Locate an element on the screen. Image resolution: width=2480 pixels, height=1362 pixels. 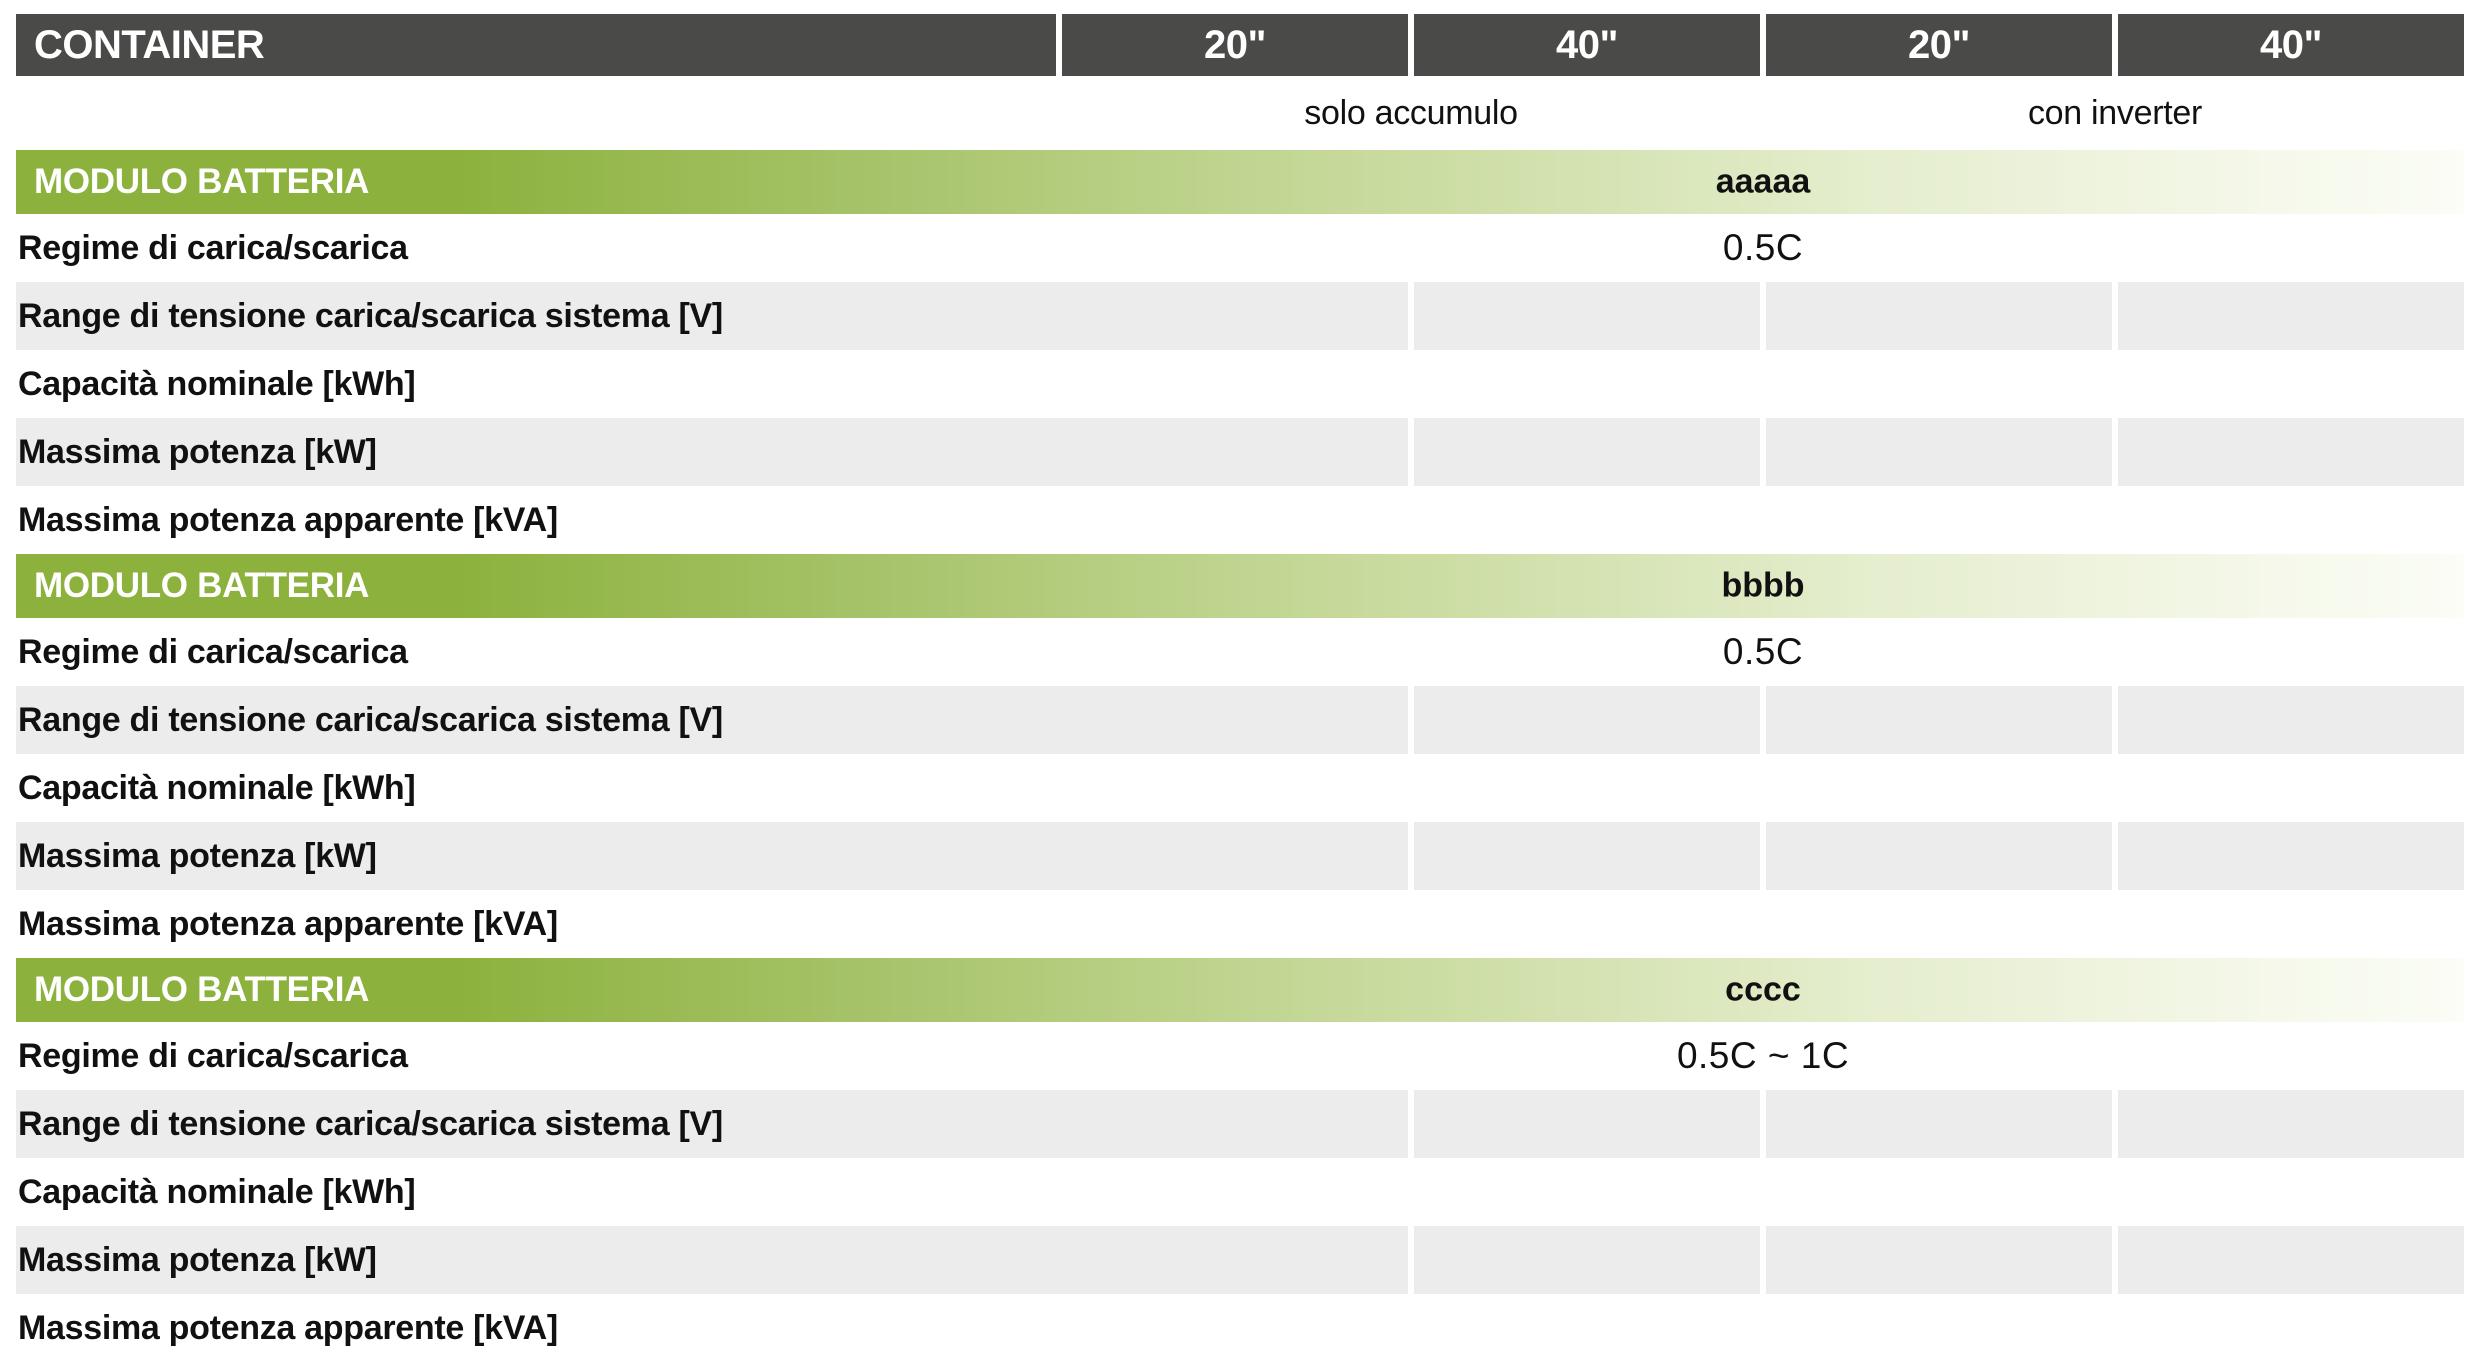
group-label-con-inverter: con inverter is located at coordinates (2115, 112).